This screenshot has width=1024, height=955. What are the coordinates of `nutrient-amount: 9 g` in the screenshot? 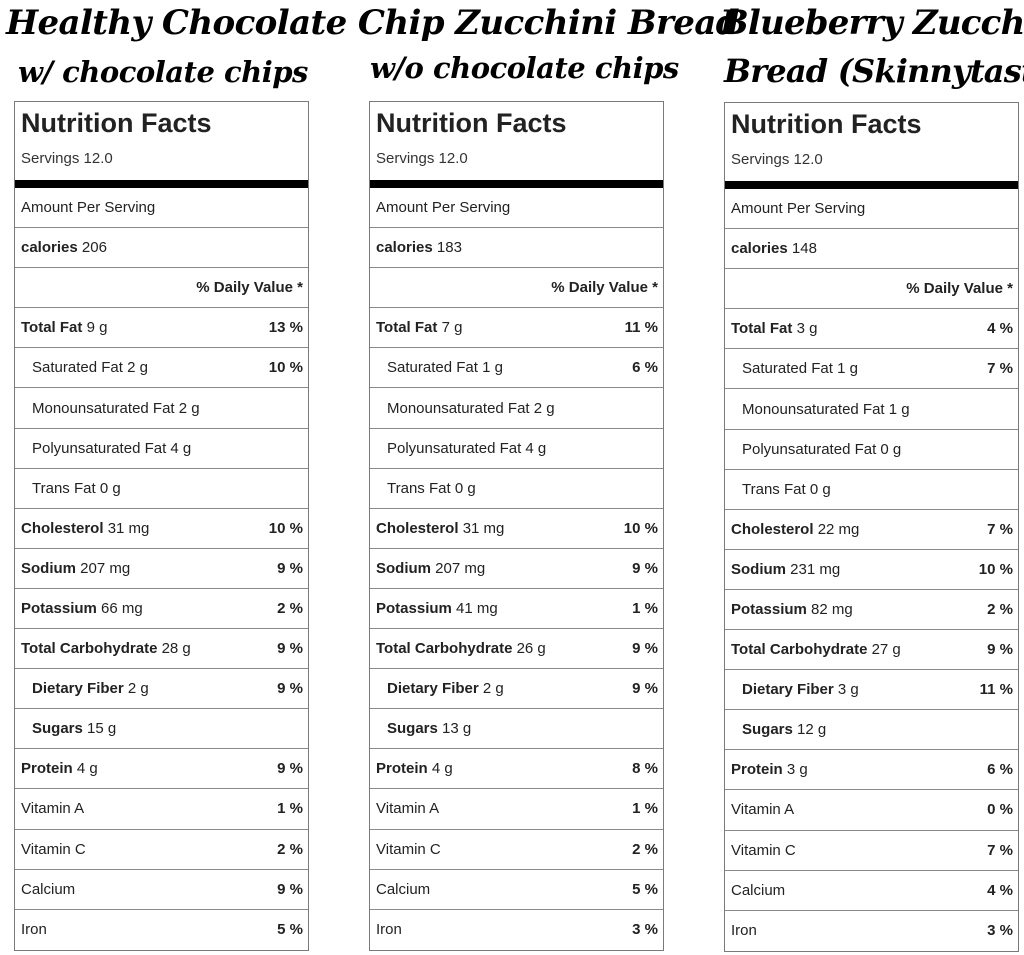 It's located at (97, 328).